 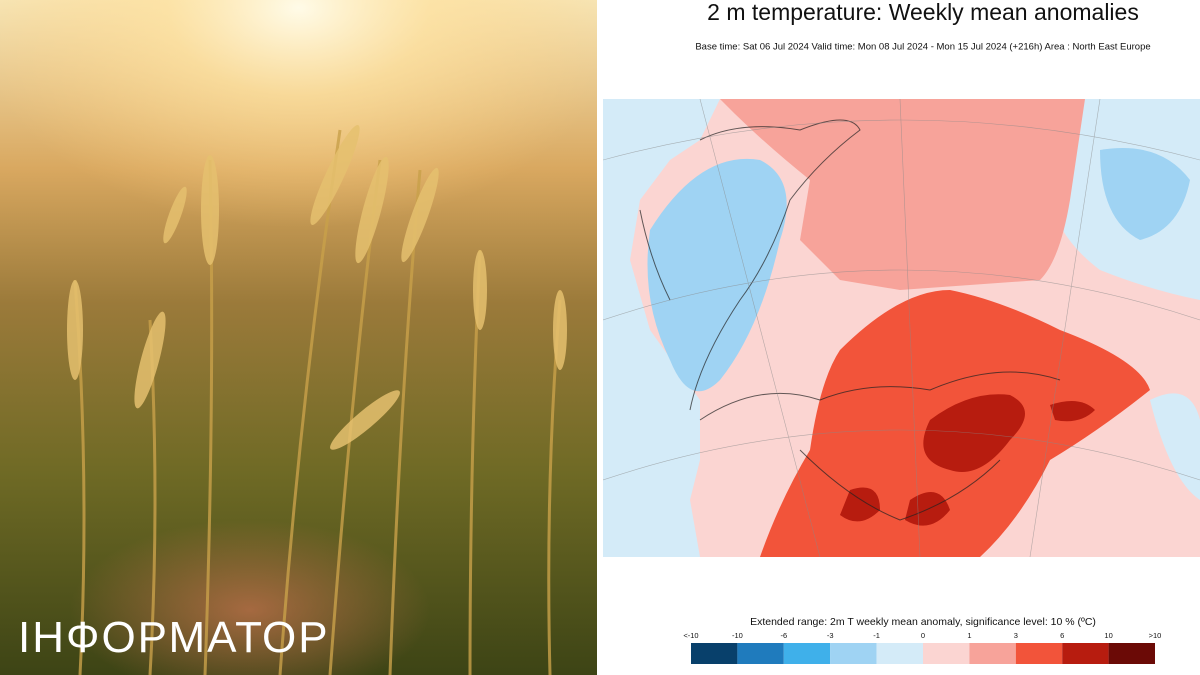 I want to click on legend-label: -3, so click(x=830, y=635).